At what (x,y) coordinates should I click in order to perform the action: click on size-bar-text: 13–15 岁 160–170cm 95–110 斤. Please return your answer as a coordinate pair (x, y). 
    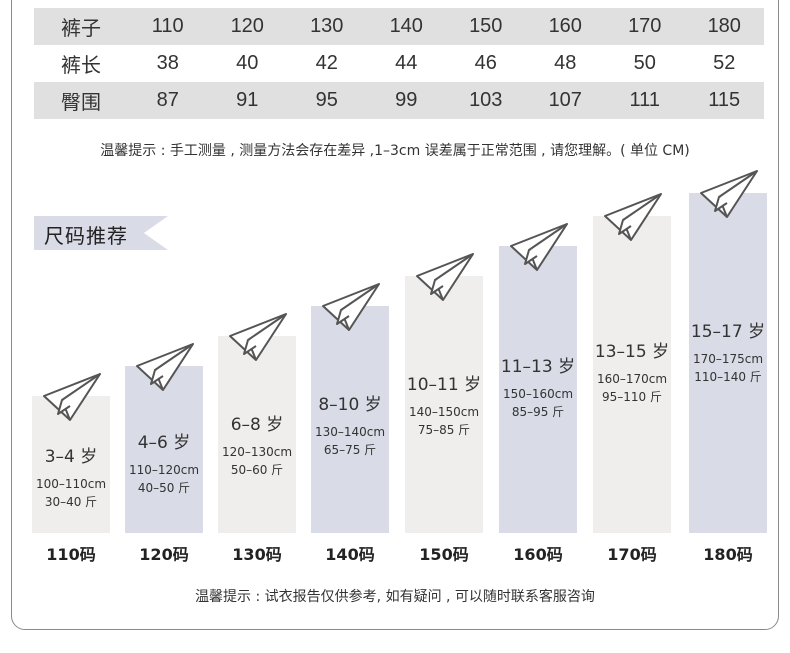
    Looking at the image, I should click on (632, 369).